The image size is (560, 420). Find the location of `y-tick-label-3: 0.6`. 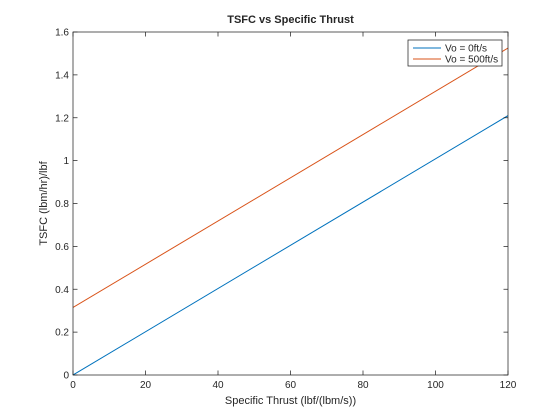

y-tick-label-3: 0.6 is located at coordinates (62, 247).